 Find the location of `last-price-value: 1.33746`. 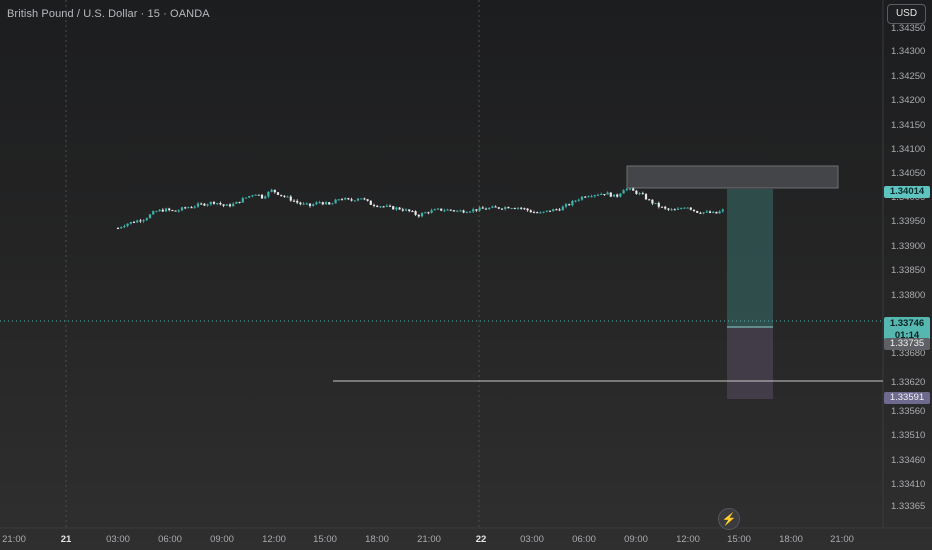

last-price-value: 1.33746 is located at coordinates (907, 323).